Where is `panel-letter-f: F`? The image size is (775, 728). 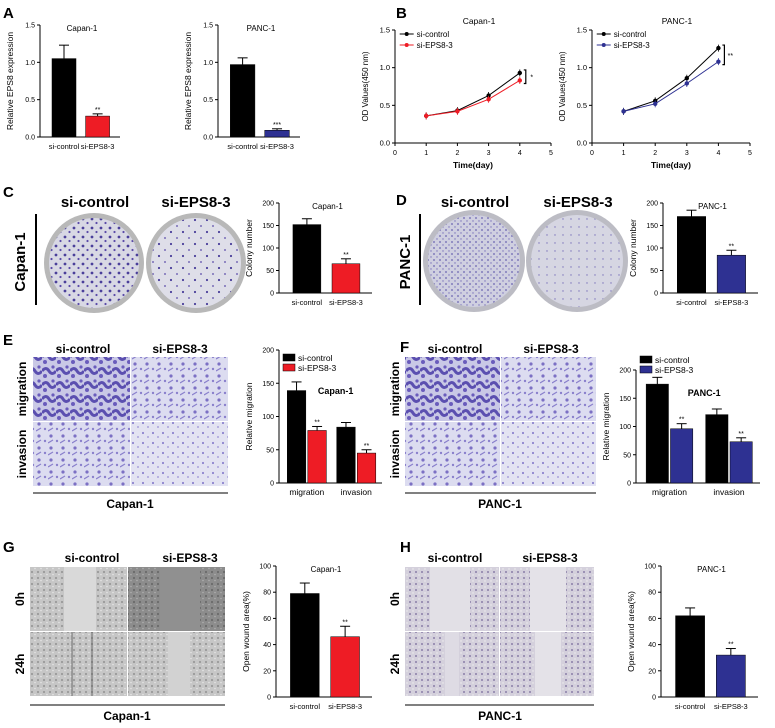 panel-letter-f: F is located at coordinates (404, 347).